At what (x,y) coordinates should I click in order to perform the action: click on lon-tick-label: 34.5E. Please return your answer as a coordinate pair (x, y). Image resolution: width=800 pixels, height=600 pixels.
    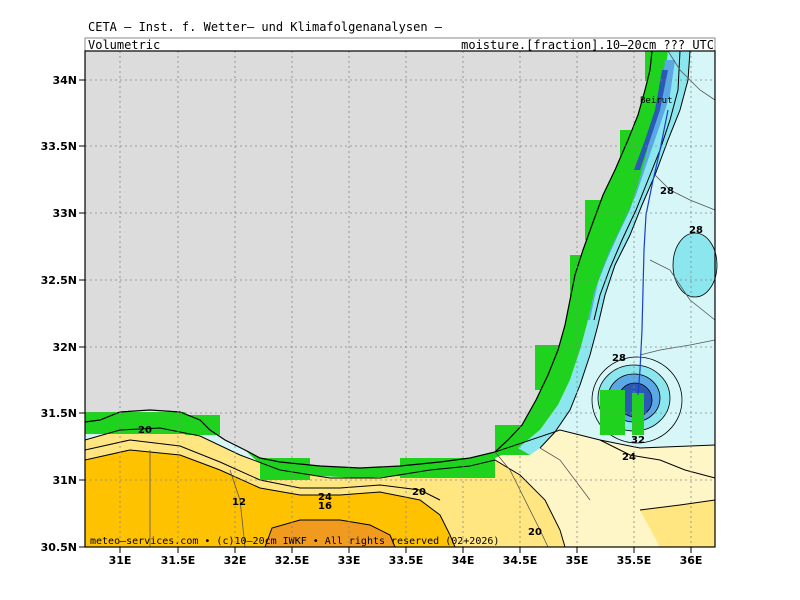
    Looking at the image, I should click on (520, 560).